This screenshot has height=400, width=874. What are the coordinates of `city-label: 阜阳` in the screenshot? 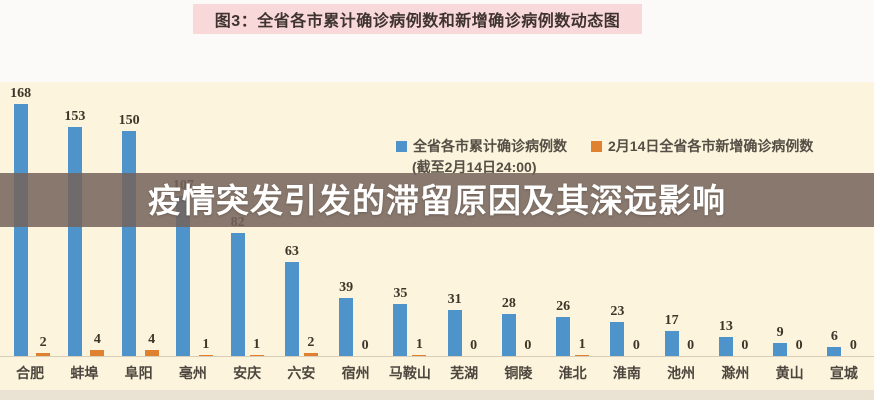 It's located at (138, 373).